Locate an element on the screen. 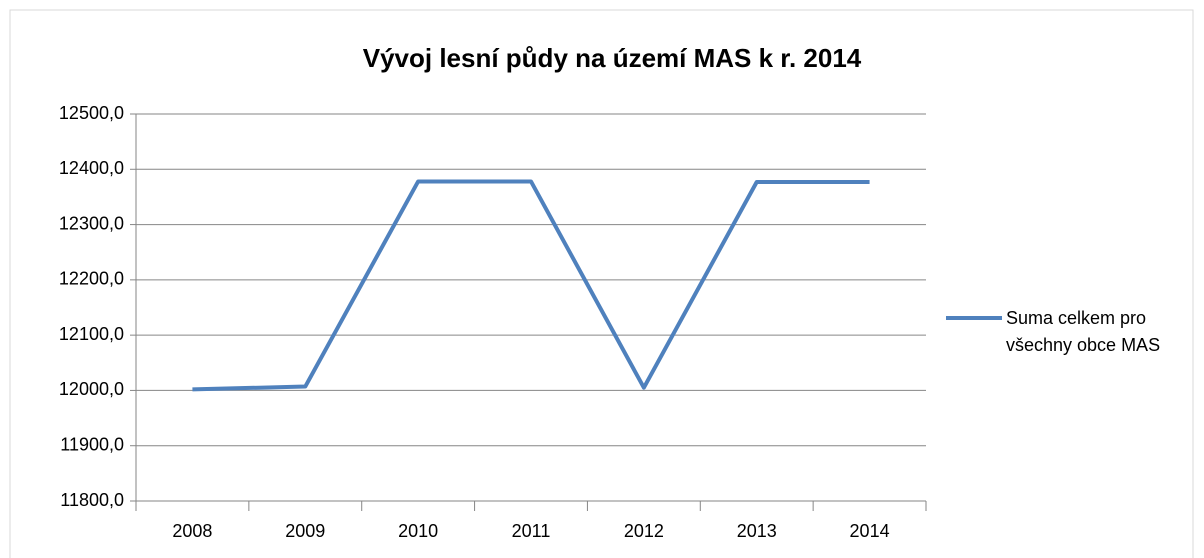  legend-label: Suma celkem pro všechny obce MAS is located at coordinates (1083, 331).